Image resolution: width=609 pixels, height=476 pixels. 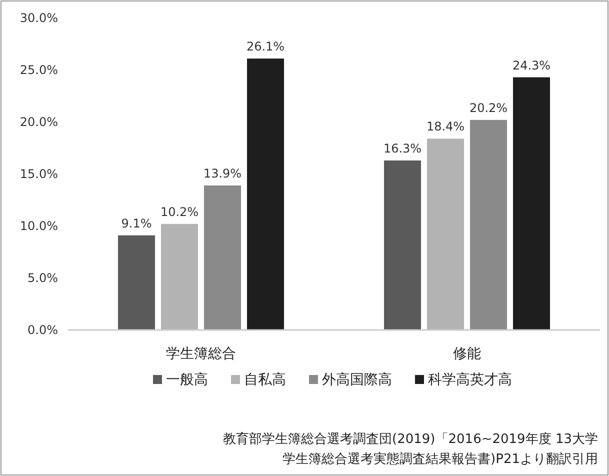 What do you see at coordinates (531, 65) in the screenshot?
I see `data-label: 24.3%` at bounding box center [531, 65].